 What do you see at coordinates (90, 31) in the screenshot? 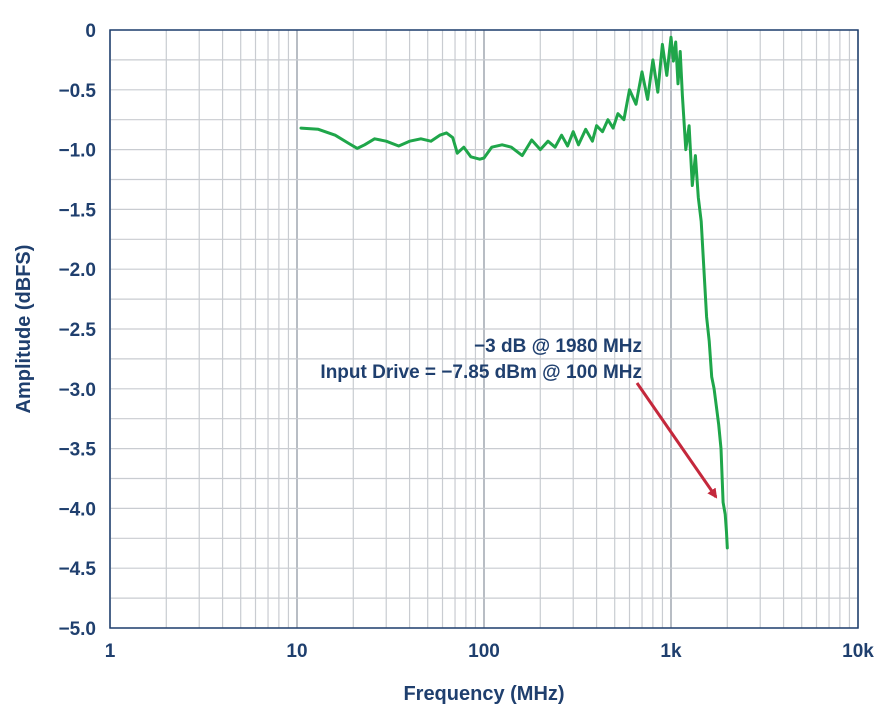
I see `y-tick-label: 0` at bounding box center [90, 31].